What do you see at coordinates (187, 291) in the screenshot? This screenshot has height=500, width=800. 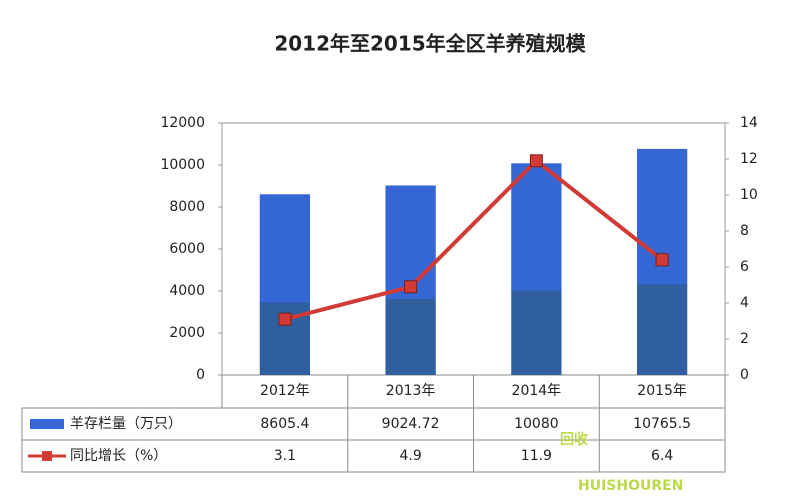 I see `y-tick-label: 4000` at bounding box center [187, 291].